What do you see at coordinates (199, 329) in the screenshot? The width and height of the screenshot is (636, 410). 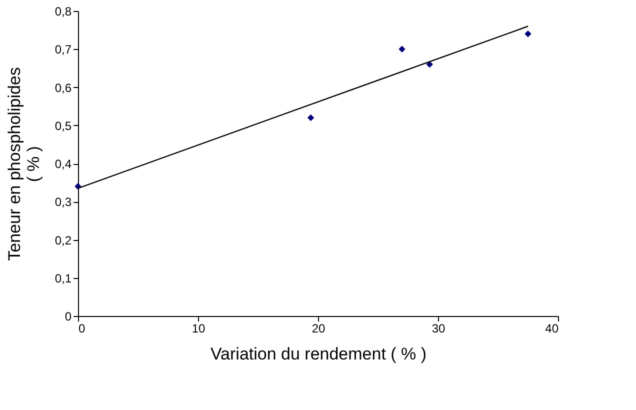 I see `x-tick-label: 10` at bounding box center [199, 329].